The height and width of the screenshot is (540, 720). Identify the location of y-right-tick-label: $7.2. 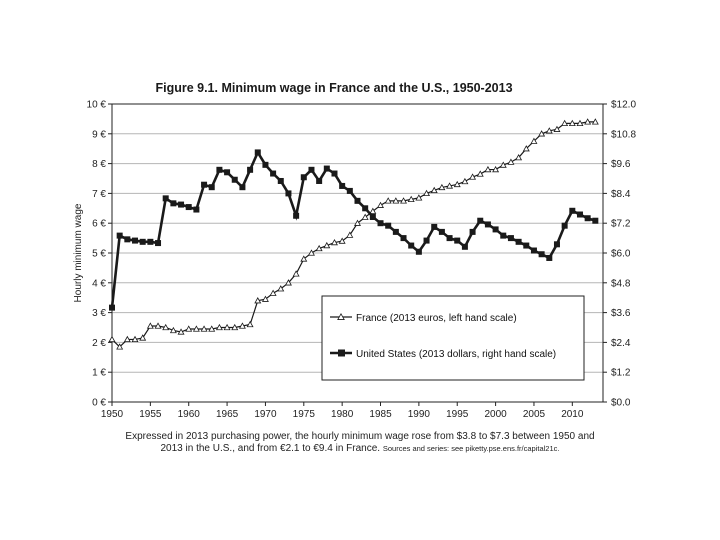
(621, 224).